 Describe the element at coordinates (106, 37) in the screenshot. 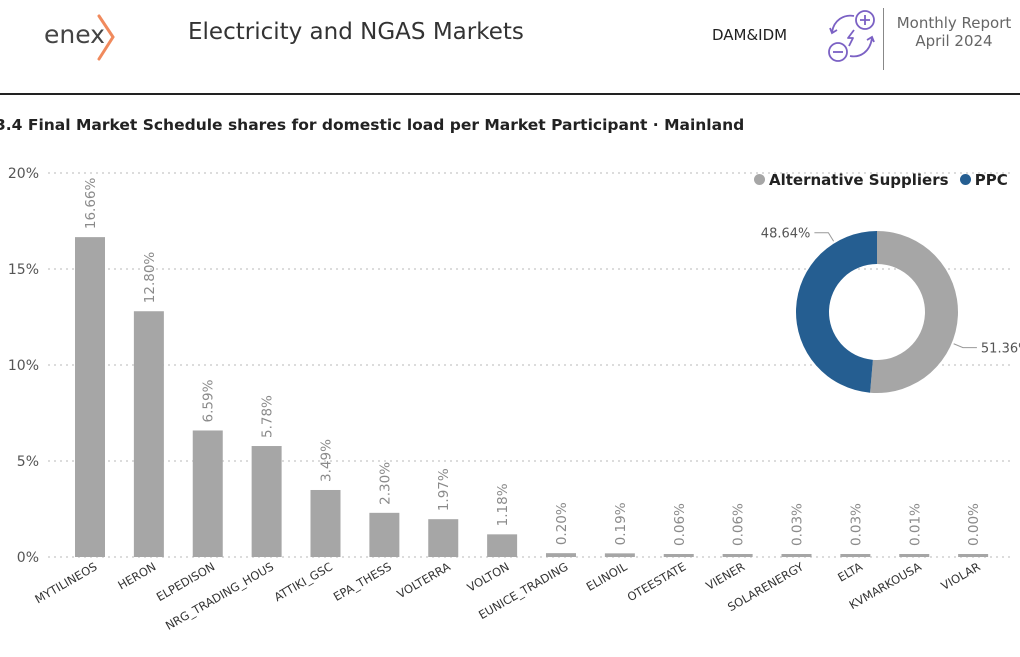

I see `logo-accent-chevron` at that location.